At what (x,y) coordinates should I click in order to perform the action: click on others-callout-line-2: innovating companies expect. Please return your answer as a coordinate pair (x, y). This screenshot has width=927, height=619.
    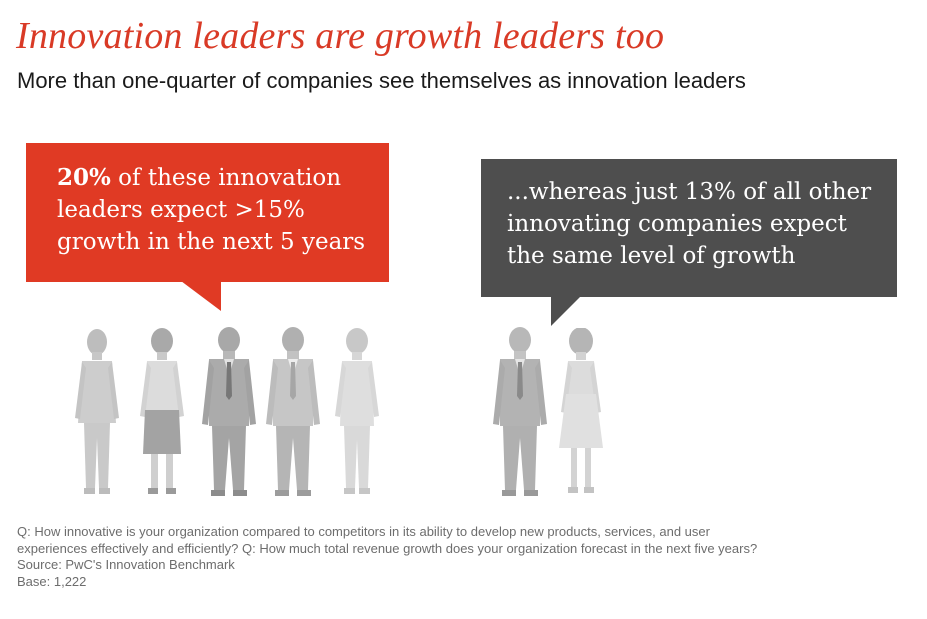
    Looking at the image, I should click on (677, 224).